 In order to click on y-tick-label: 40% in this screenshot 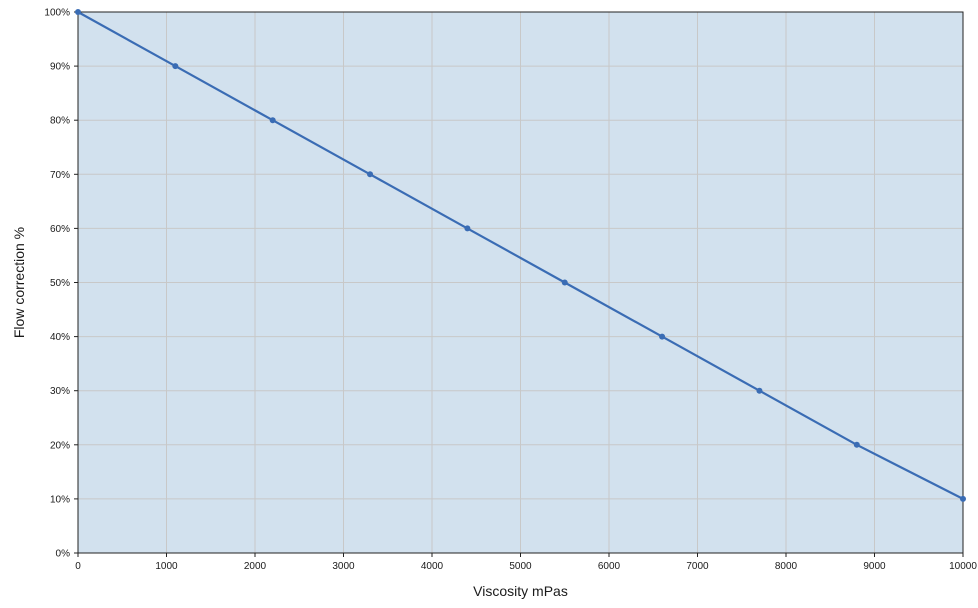, I will do `click(60, 337)`.